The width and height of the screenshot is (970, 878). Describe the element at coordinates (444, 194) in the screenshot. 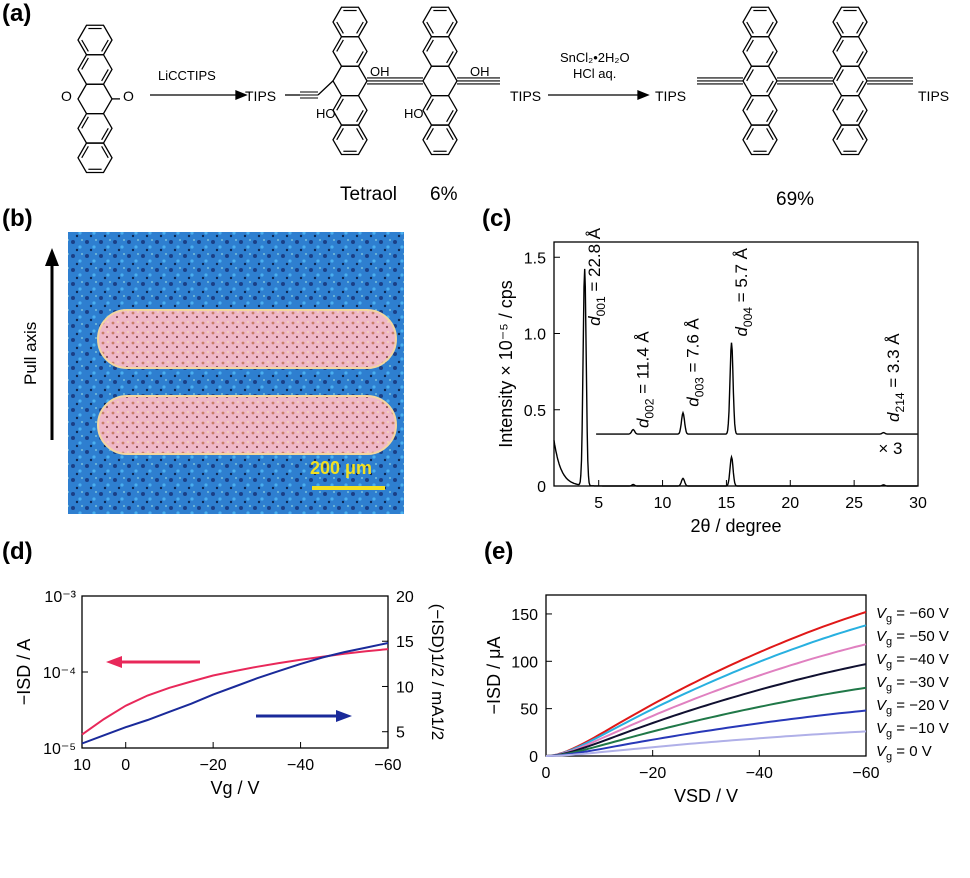

I see `yield-tetraol: 6%` at that location.